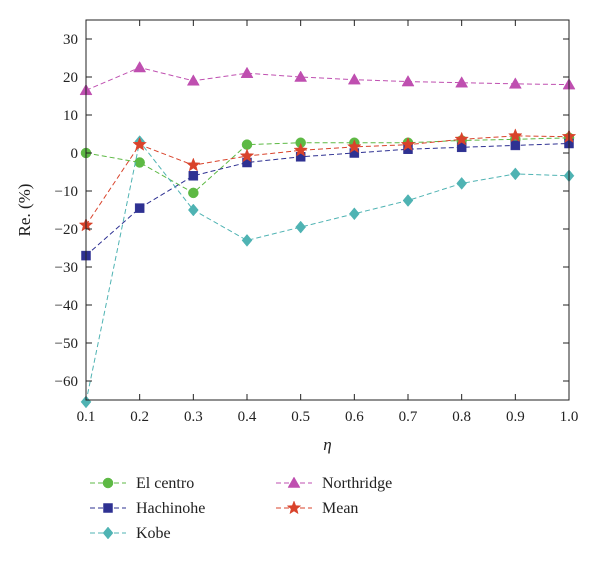 The image size is (600, 562). Describe the element at coordinates (170, 508) in the screenshot. I see `legend-label: Hachinohe` at that location.